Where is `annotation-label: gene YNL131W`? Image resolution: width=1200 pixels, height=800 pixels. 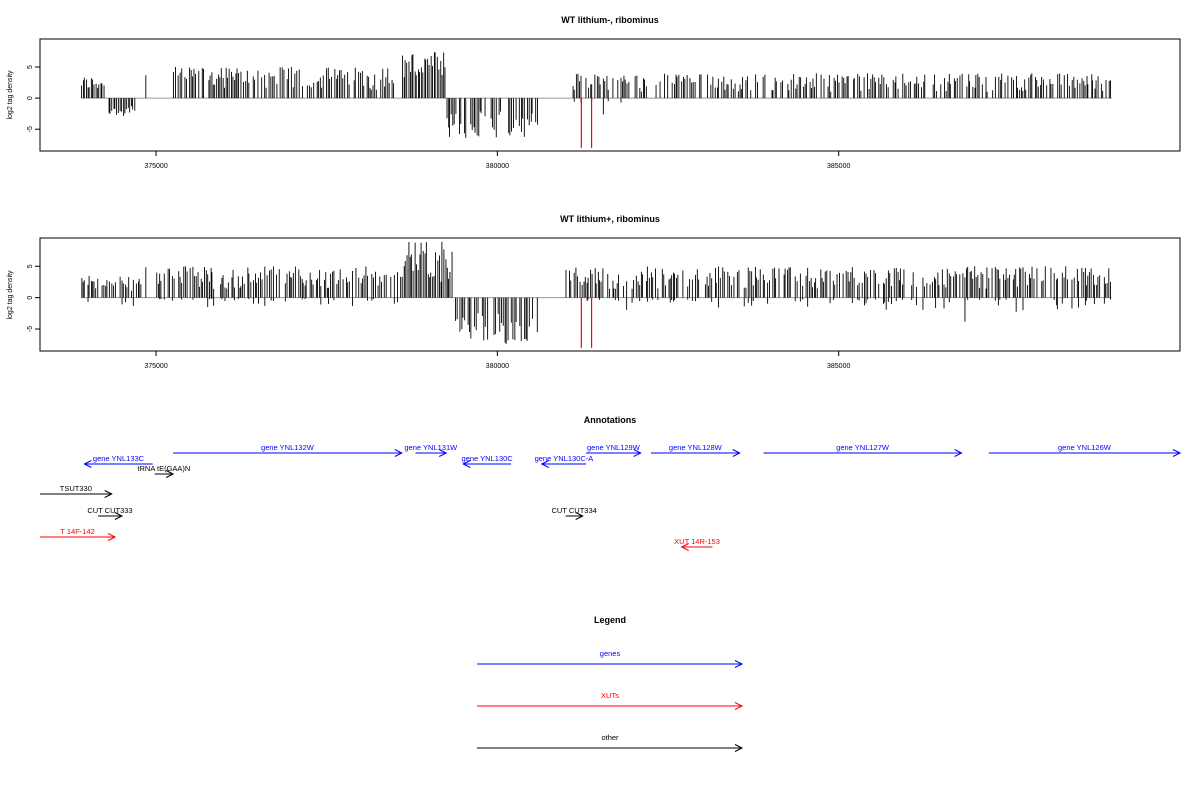 annotation-label: gene YNL131W is located at coordinates (431, 447).